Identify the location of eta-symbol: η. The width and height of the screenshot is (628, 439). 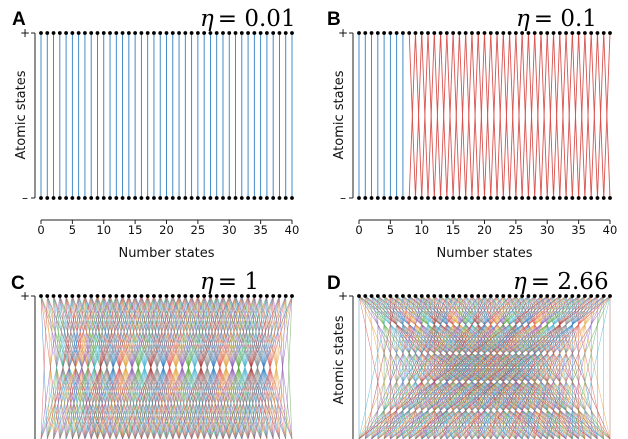
(207, 282).